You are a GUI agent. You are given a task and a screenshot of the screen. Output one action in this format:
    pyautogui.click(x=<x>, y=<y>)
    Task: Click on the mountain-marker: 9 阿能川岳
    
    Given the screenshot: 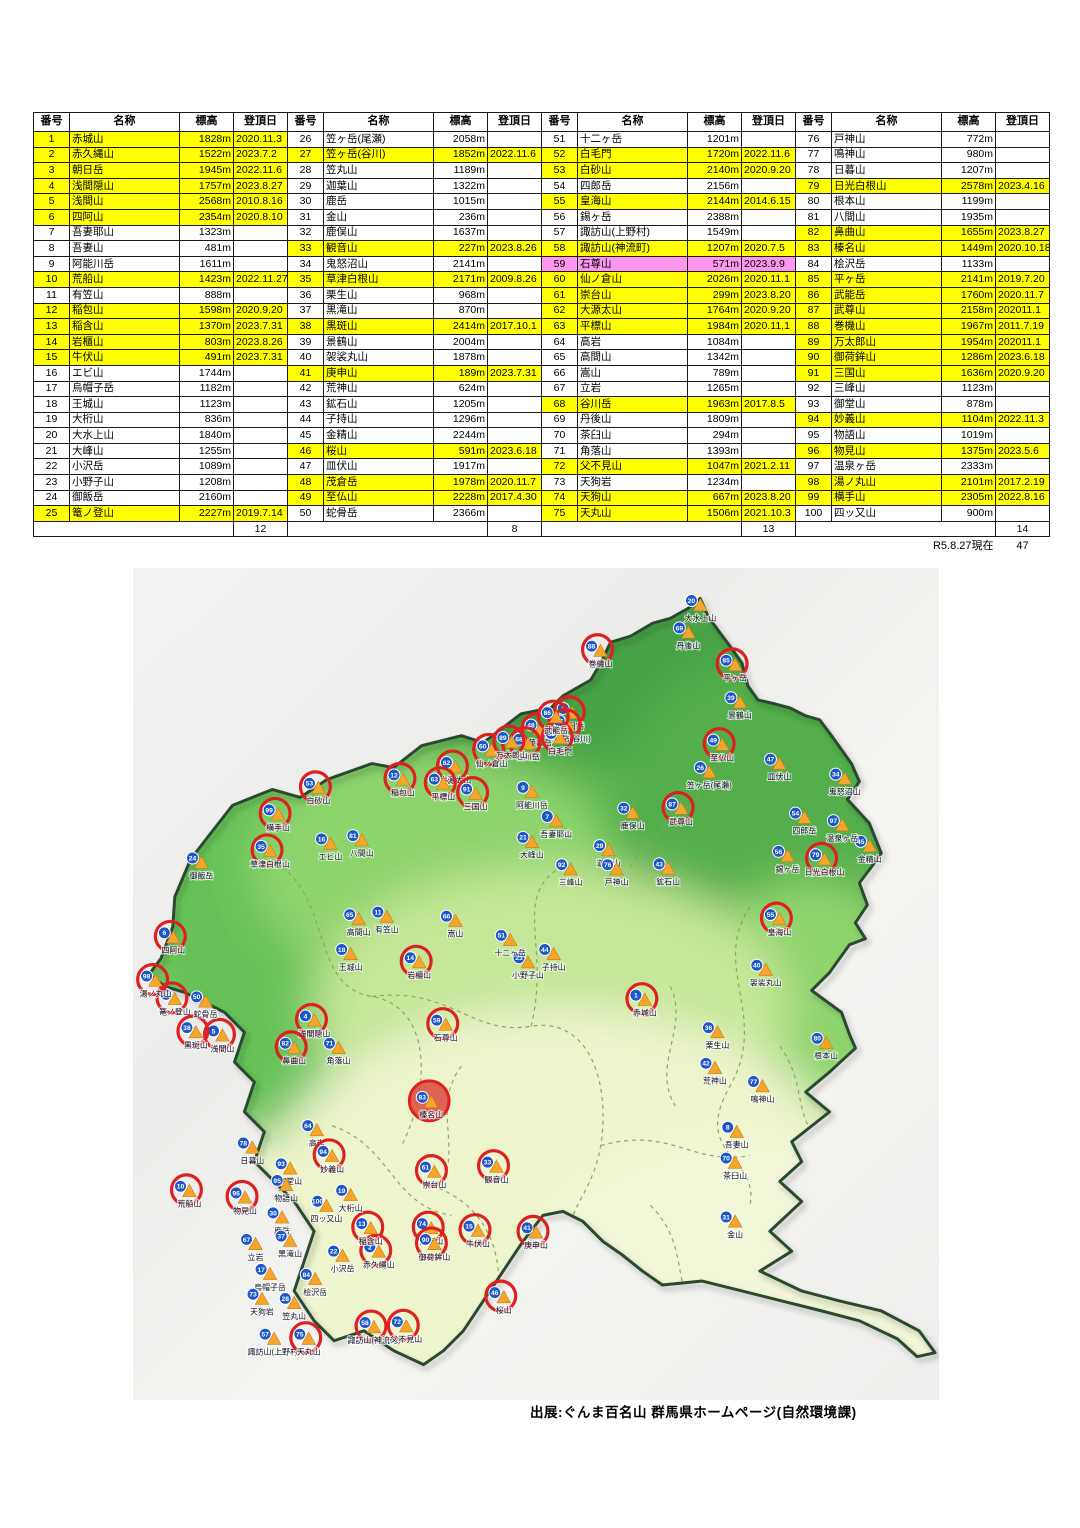 What is the action you would take?
    pyautogui.click(x=532, y=795)
    